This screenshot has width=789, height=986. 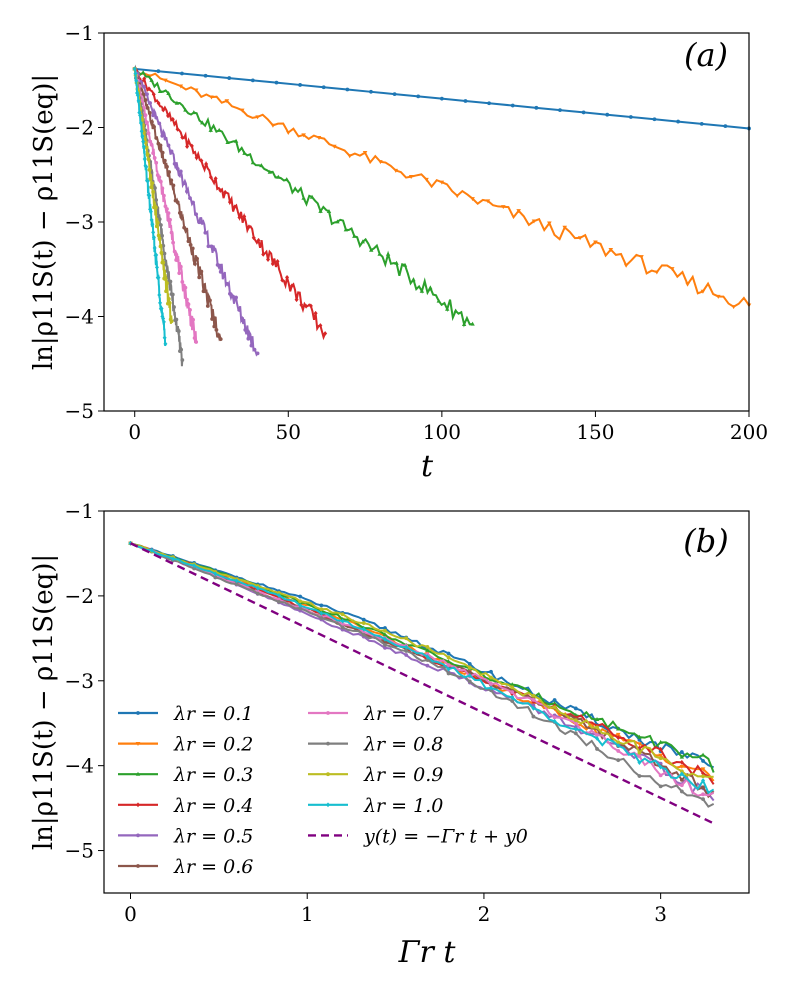 What do you see at coordinates (185, 806) in the screenshot?
I see `legend-item: λr = 0.4` at bounding box center [185, 806].